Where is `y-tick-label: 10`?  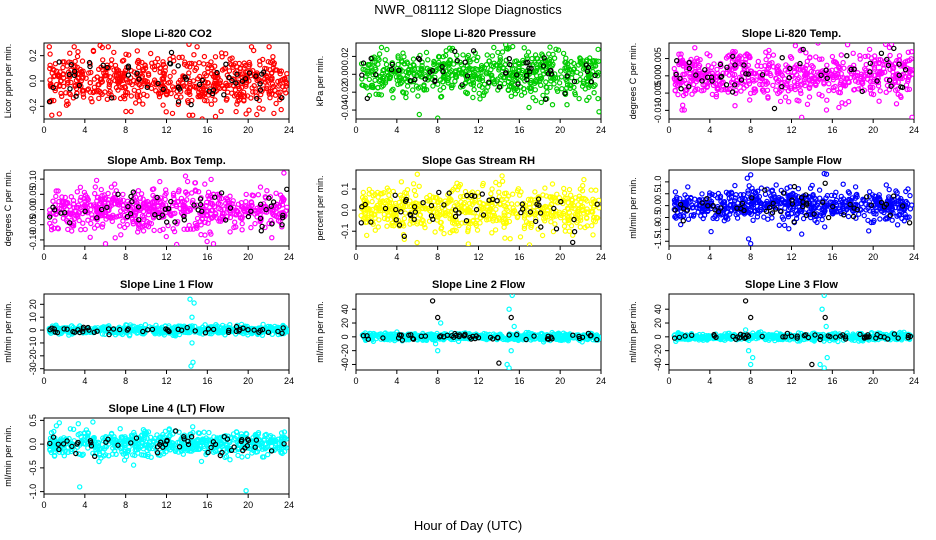 y-tick-label: 10 is located at coordinates (33, 317).